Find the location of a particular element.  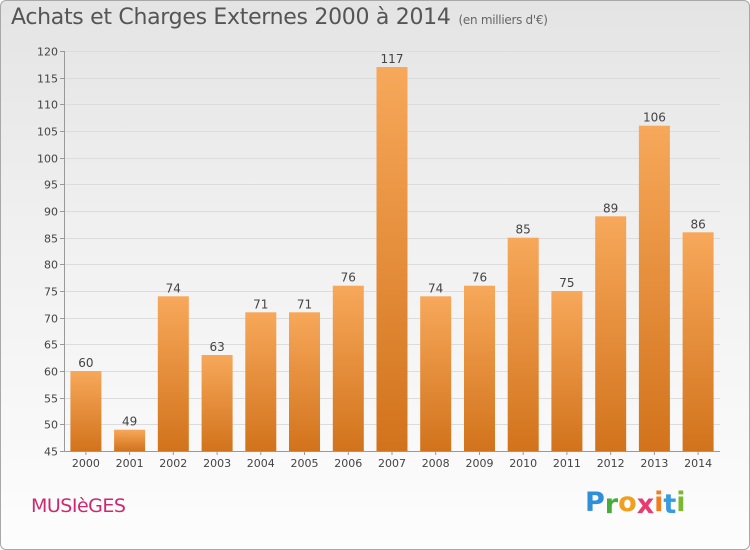

y-tick-label: 105 is located at coordinates (47, 132).